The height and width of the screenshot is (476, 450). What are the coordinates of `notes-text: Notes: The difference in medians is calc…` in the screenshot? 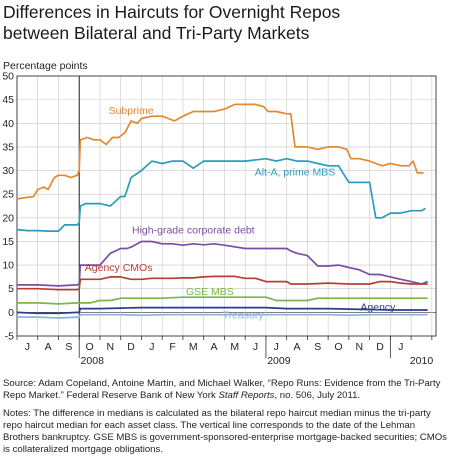 It's located at (225, 431).